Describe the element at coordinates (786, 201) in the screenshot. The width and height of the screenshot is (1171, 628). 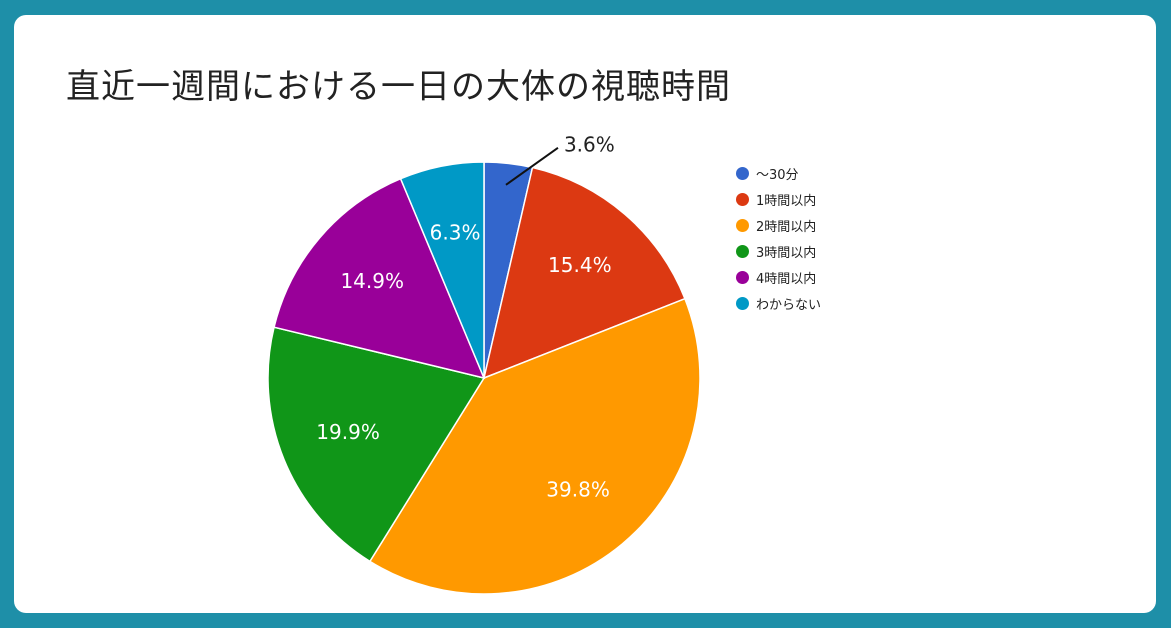
I see `legend-label: 1時間以内` at that location.